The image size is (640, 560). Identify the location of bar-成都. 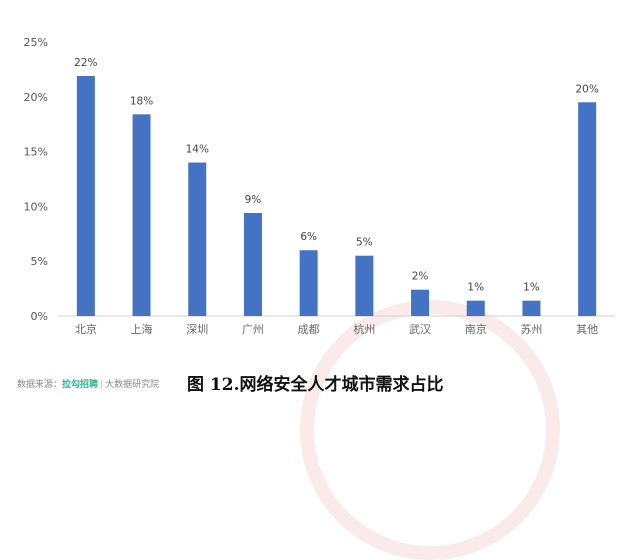
(308, 283).